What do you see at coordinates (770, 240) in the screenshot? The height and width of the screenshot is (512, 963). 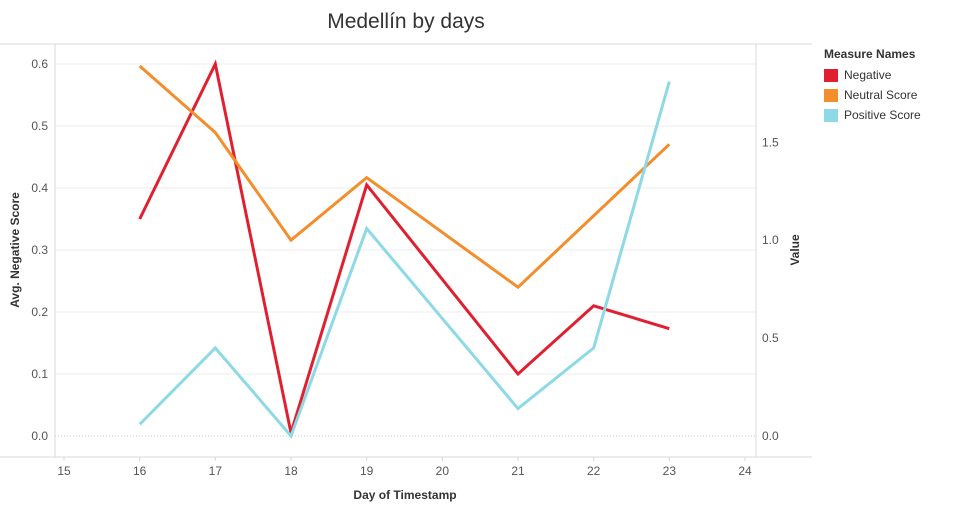 I see `y-right-tick-label: 1.0` at bounding box center [770, 240].